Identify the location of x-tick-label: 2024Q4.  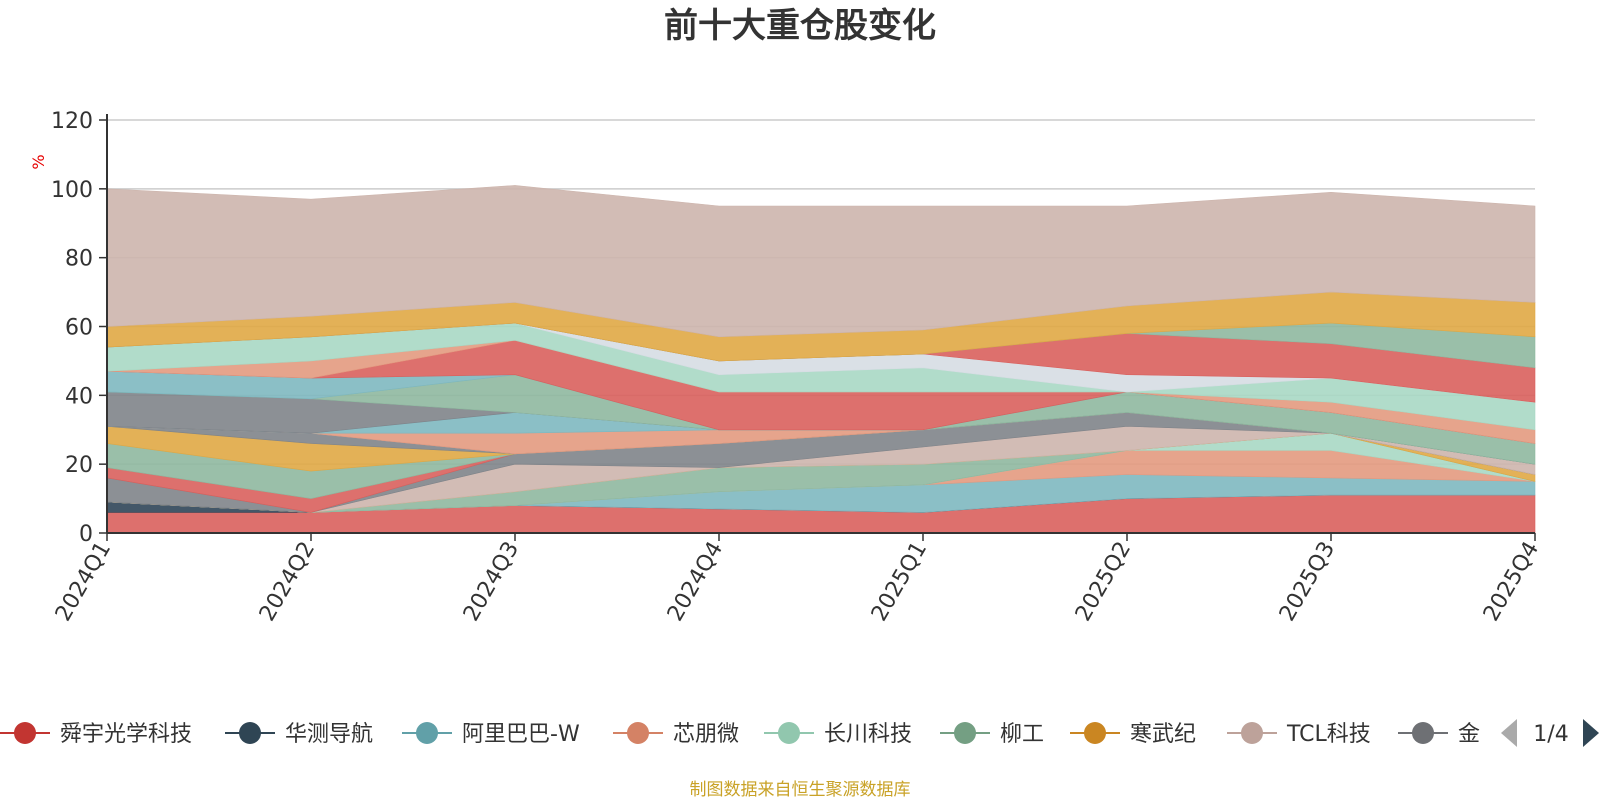
(695, 582).